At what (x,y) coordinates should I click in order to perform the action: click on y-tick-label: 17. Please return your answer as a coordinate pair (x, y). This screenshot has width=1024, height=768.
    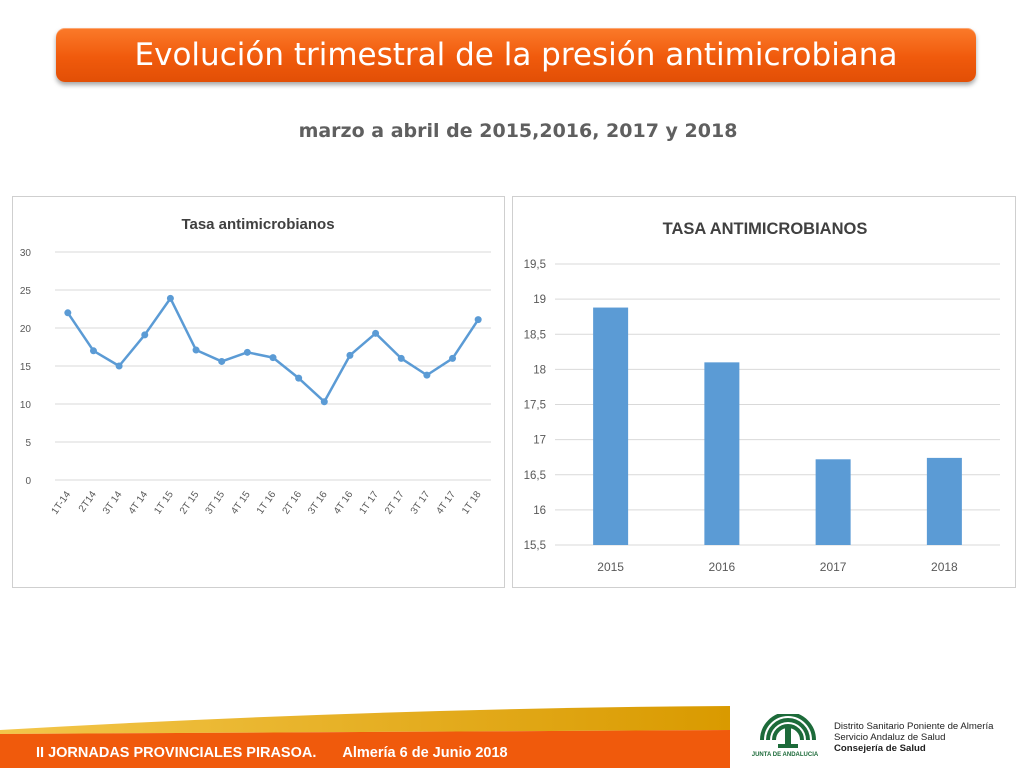
    Looking at the image, I should click on (539, 441).